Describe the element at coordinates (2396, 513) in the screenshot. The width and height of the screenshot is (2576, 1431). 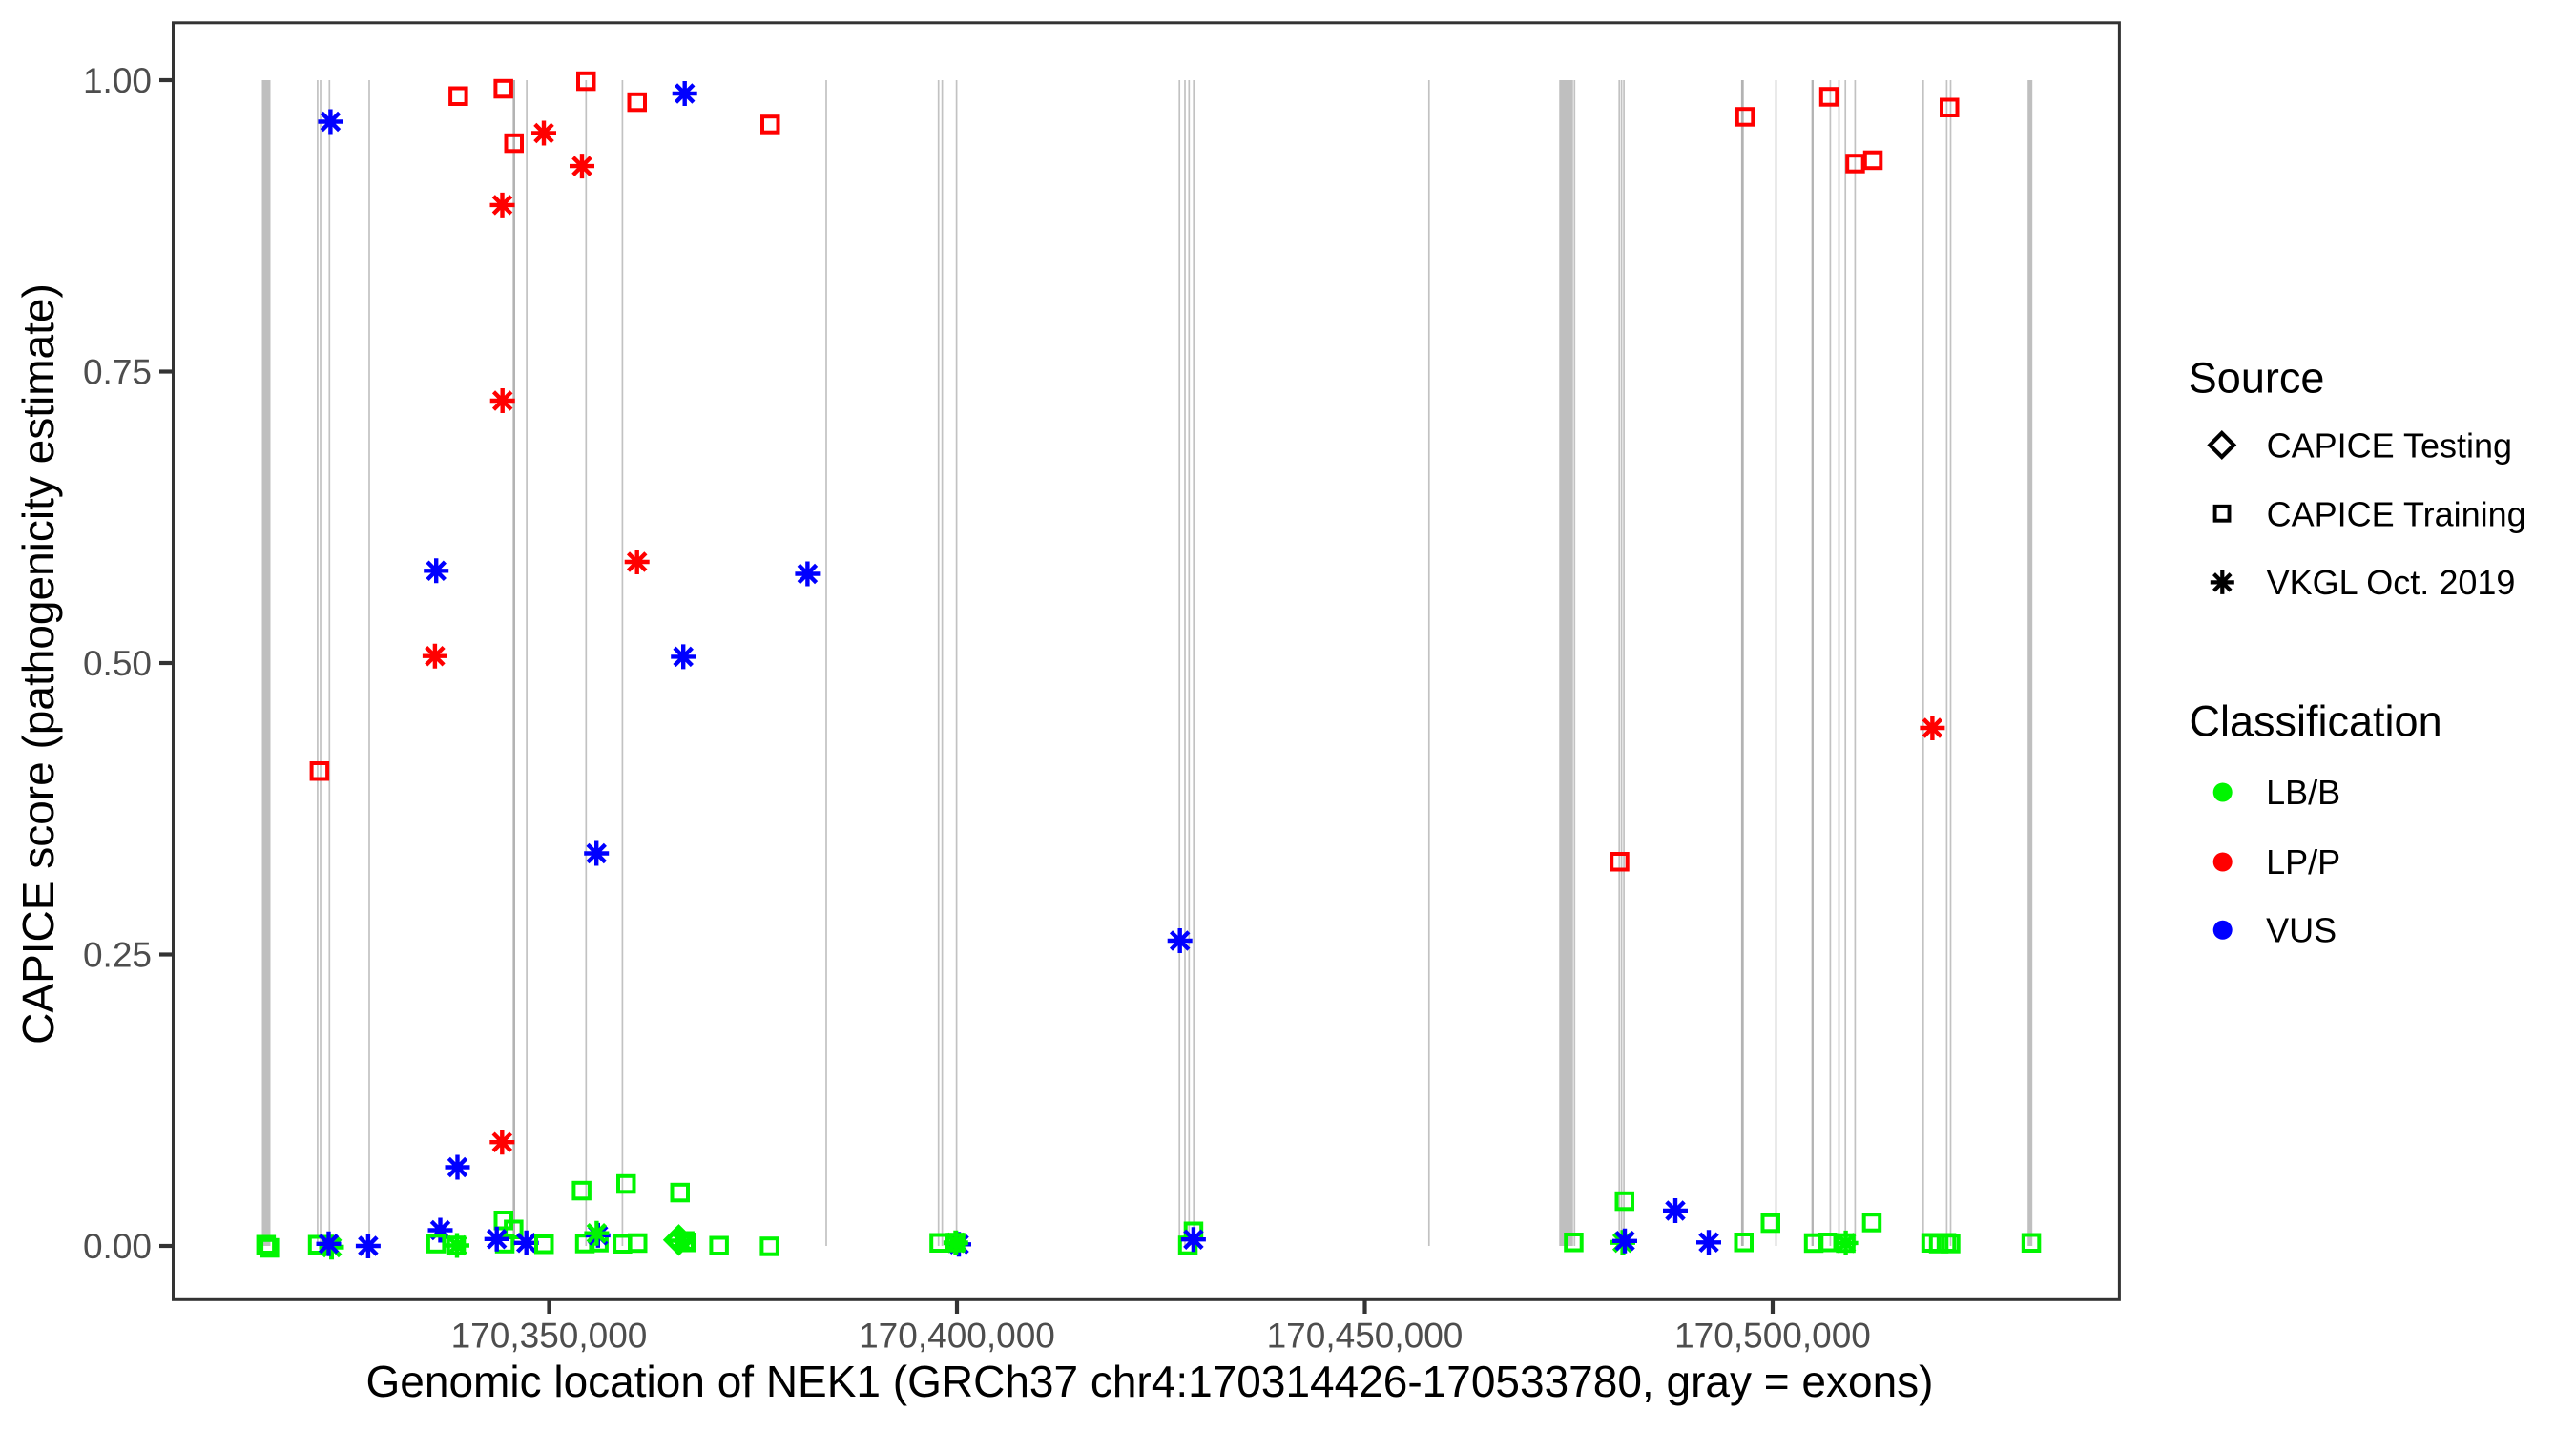
I see `svg-text: CAPICE Training` at that location.